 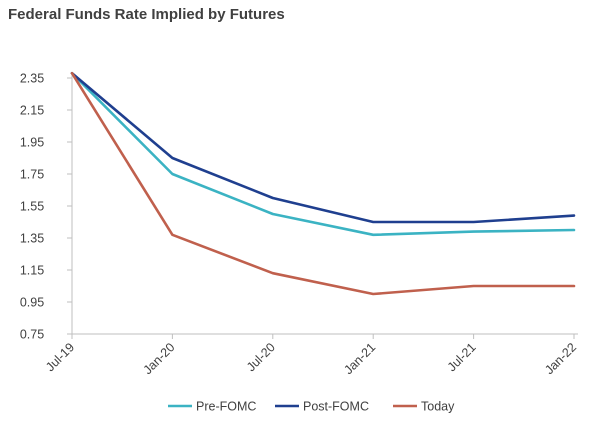 What do you see at coordinates (261, 357) in the screenshot?
I see `x-tick-label: Jul-20` at bounding box center [261, 357].